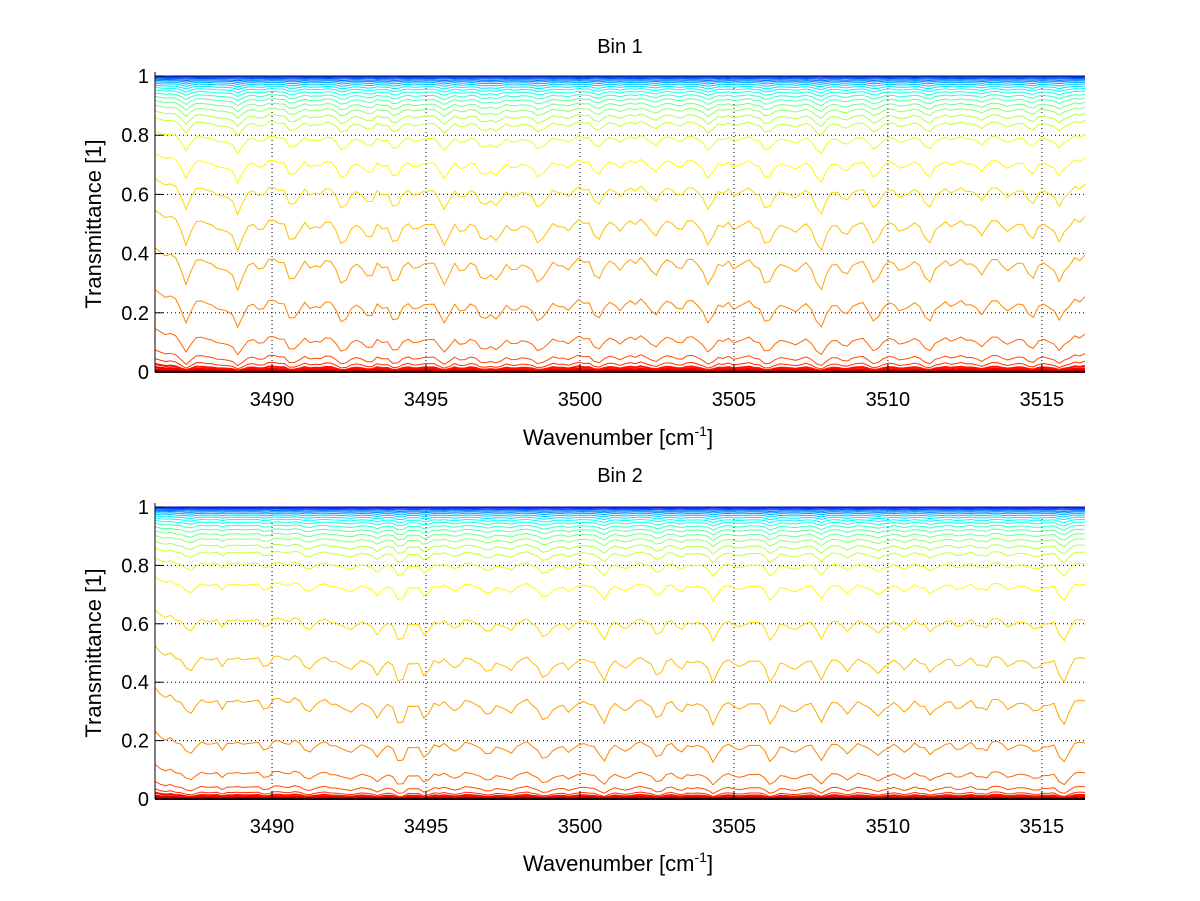 This screenshot has width=1200, height=901. Describe the element at coordinates (620, 476) in the screenshot. I see `chart-title: Bin 2` at that location.